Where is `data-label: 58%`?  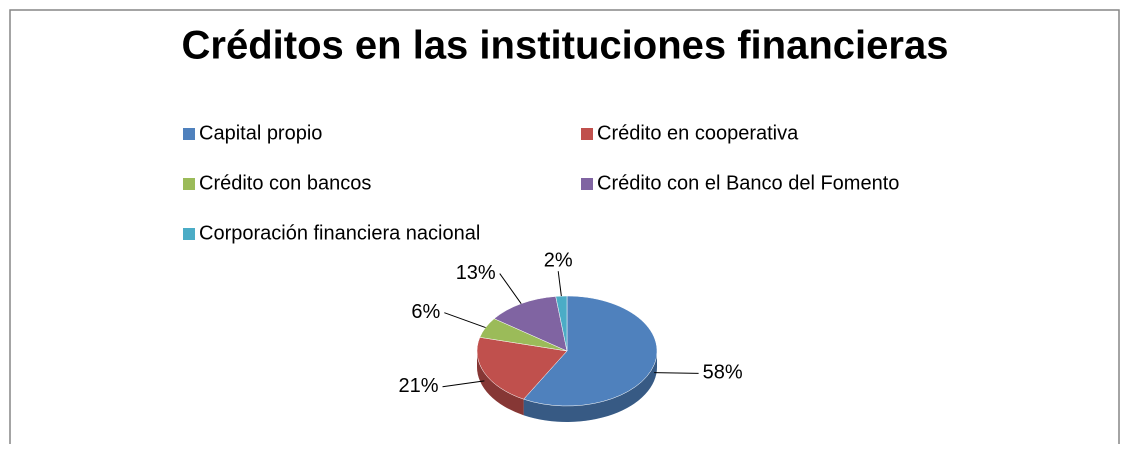
data-label: 58% is located at coordinates (723, 373).